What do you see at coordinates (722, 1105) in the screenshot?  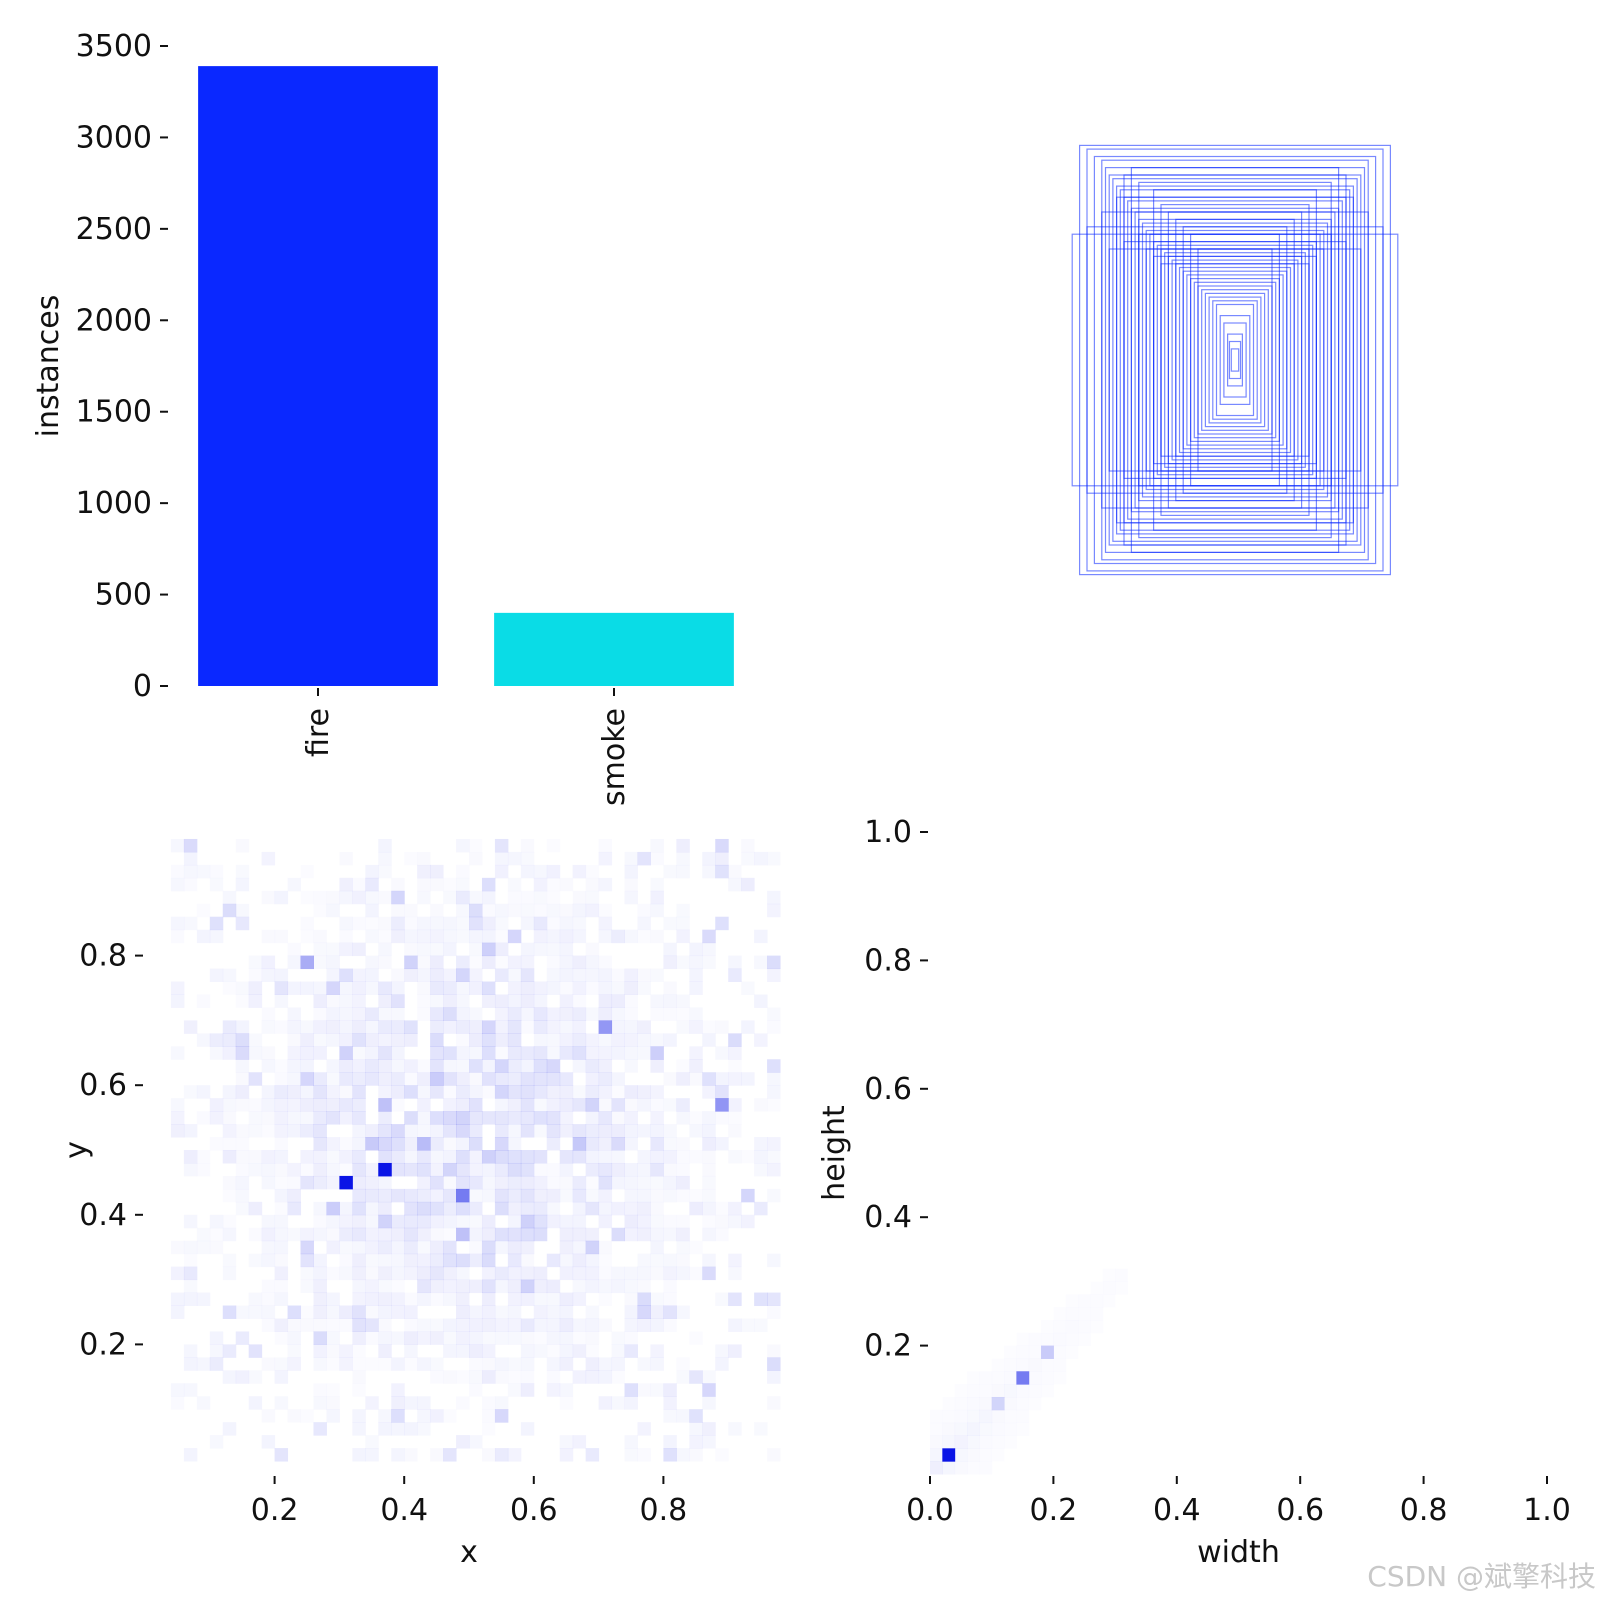 I see `heatmap-hot-cell` at bounding box center [722, 1105].